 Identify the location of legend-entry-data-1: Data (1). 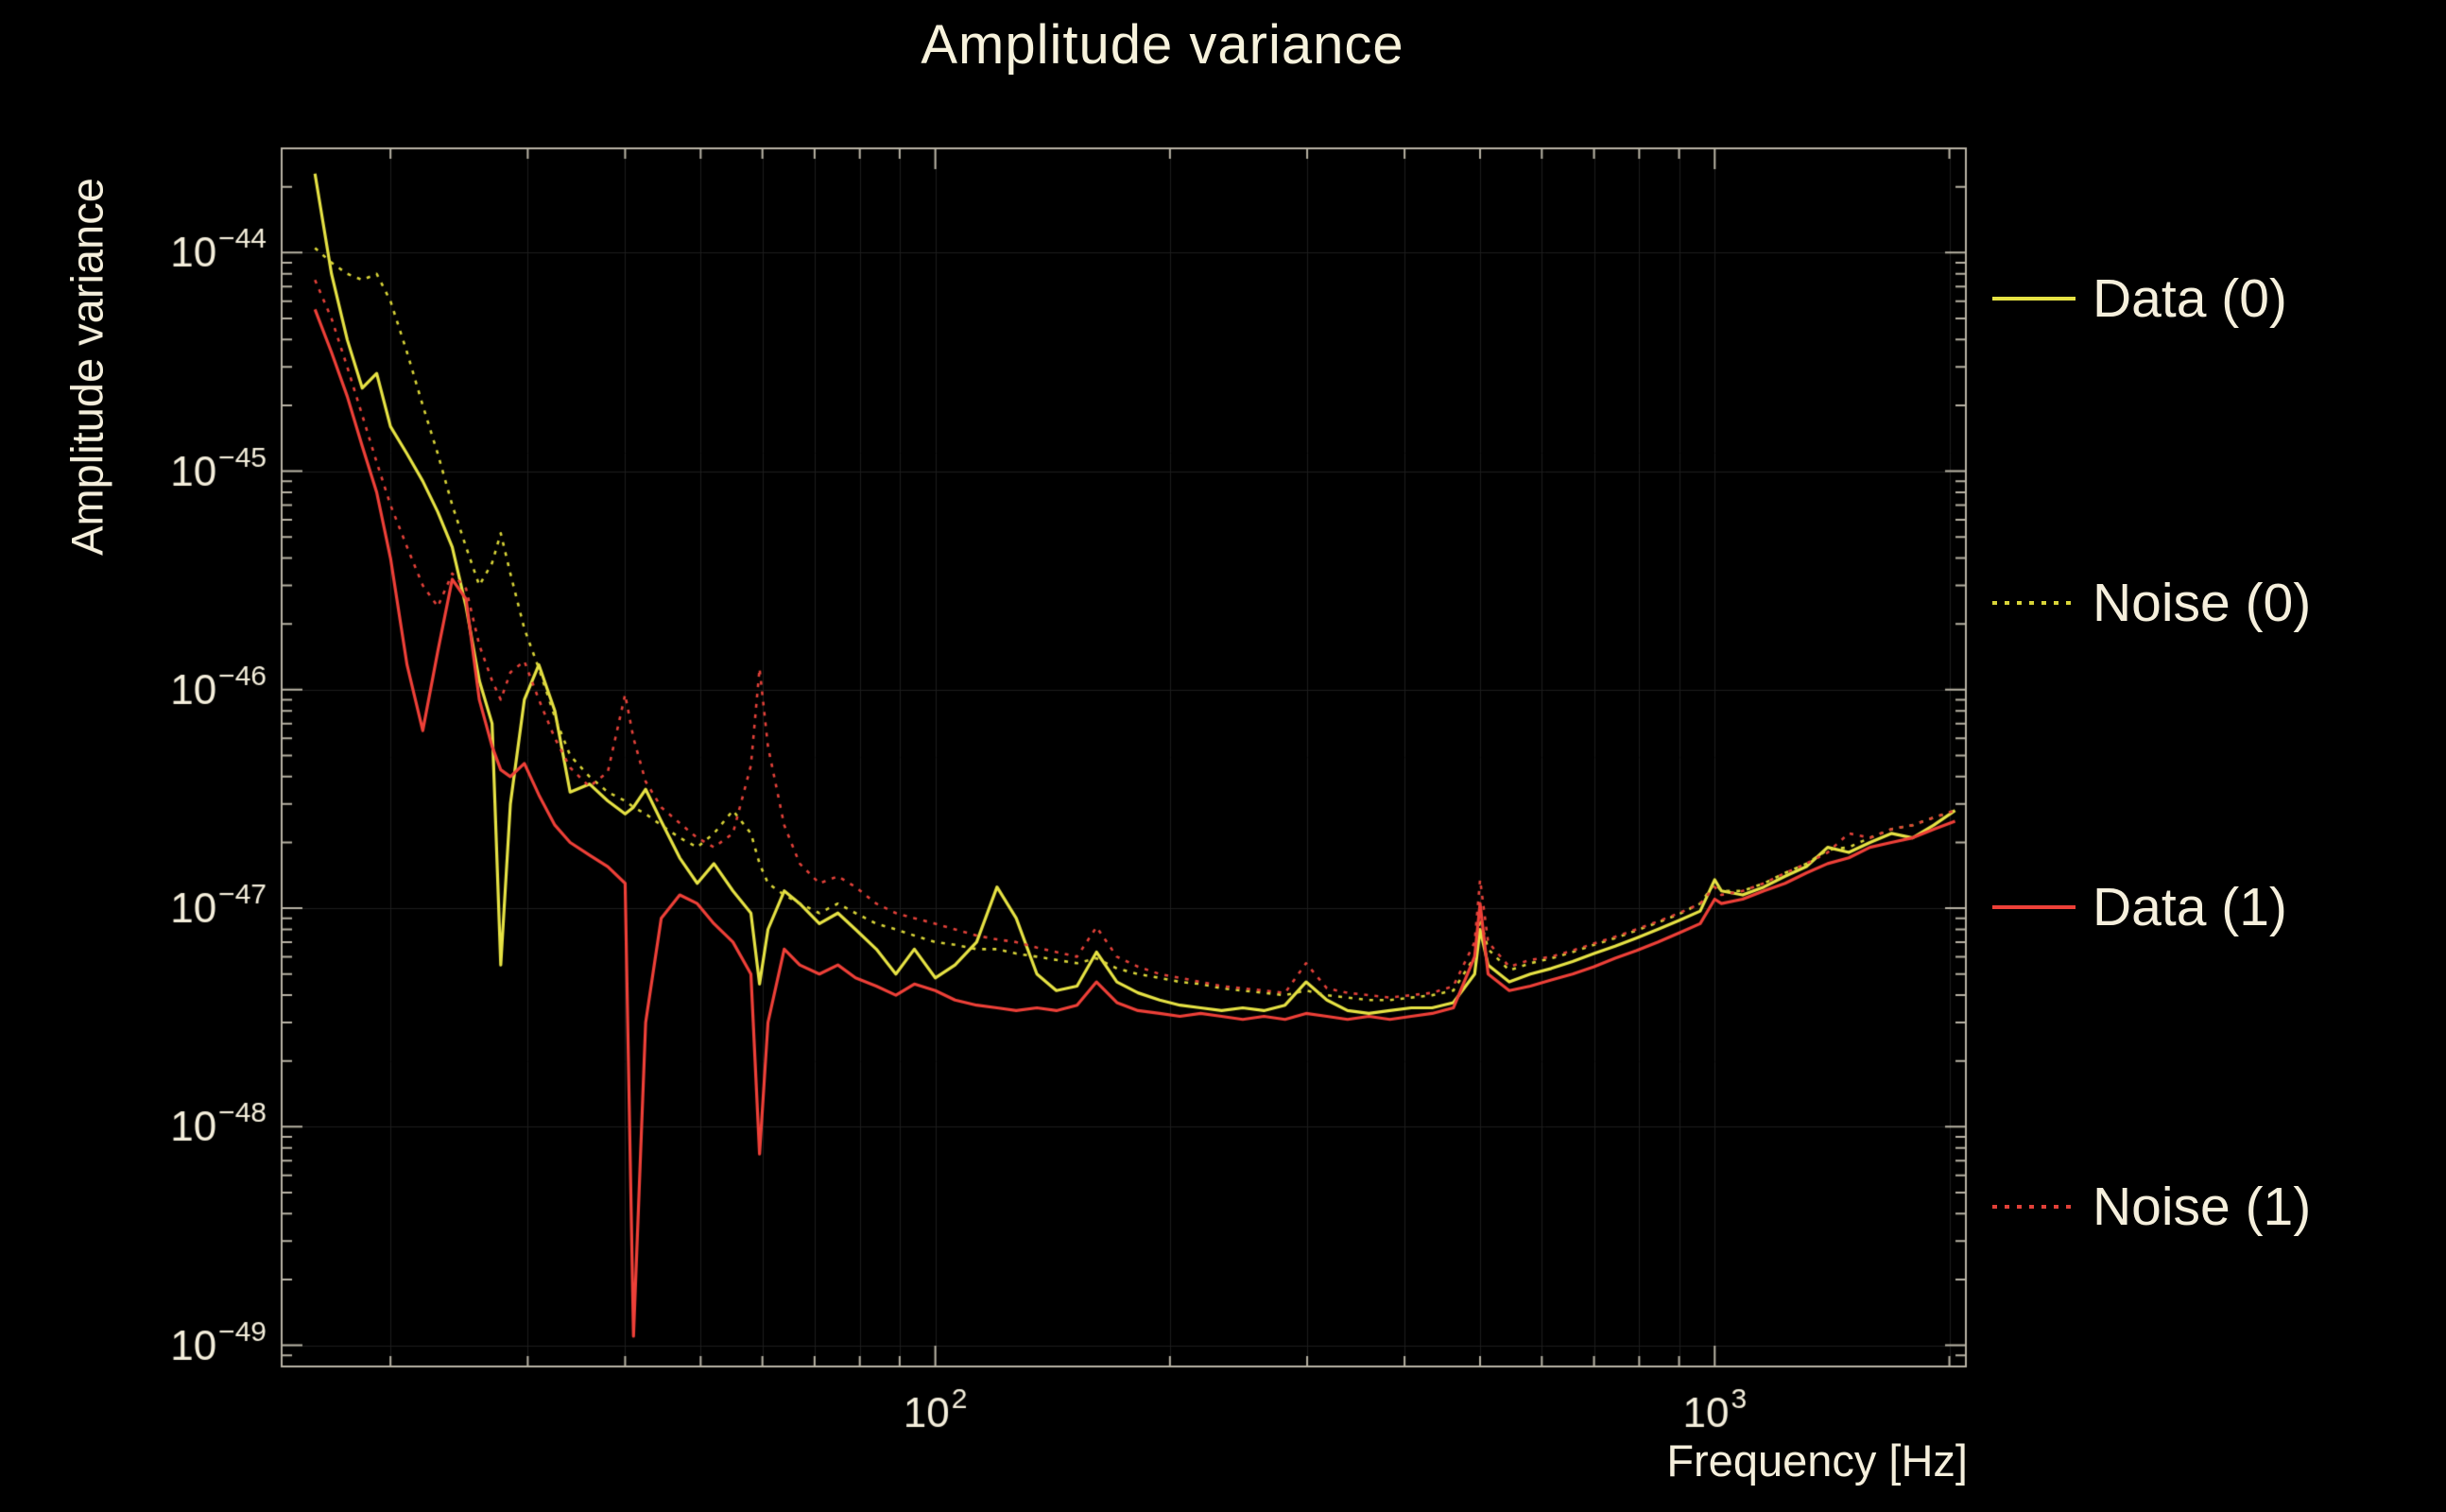
(2138, 907).